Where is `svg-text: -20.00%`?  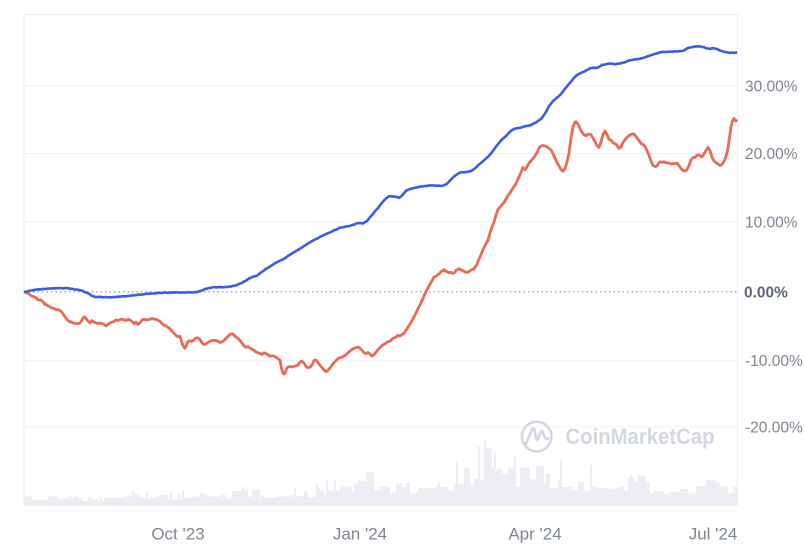
svg-text: -20.00% is located at coordinates (774, 427).